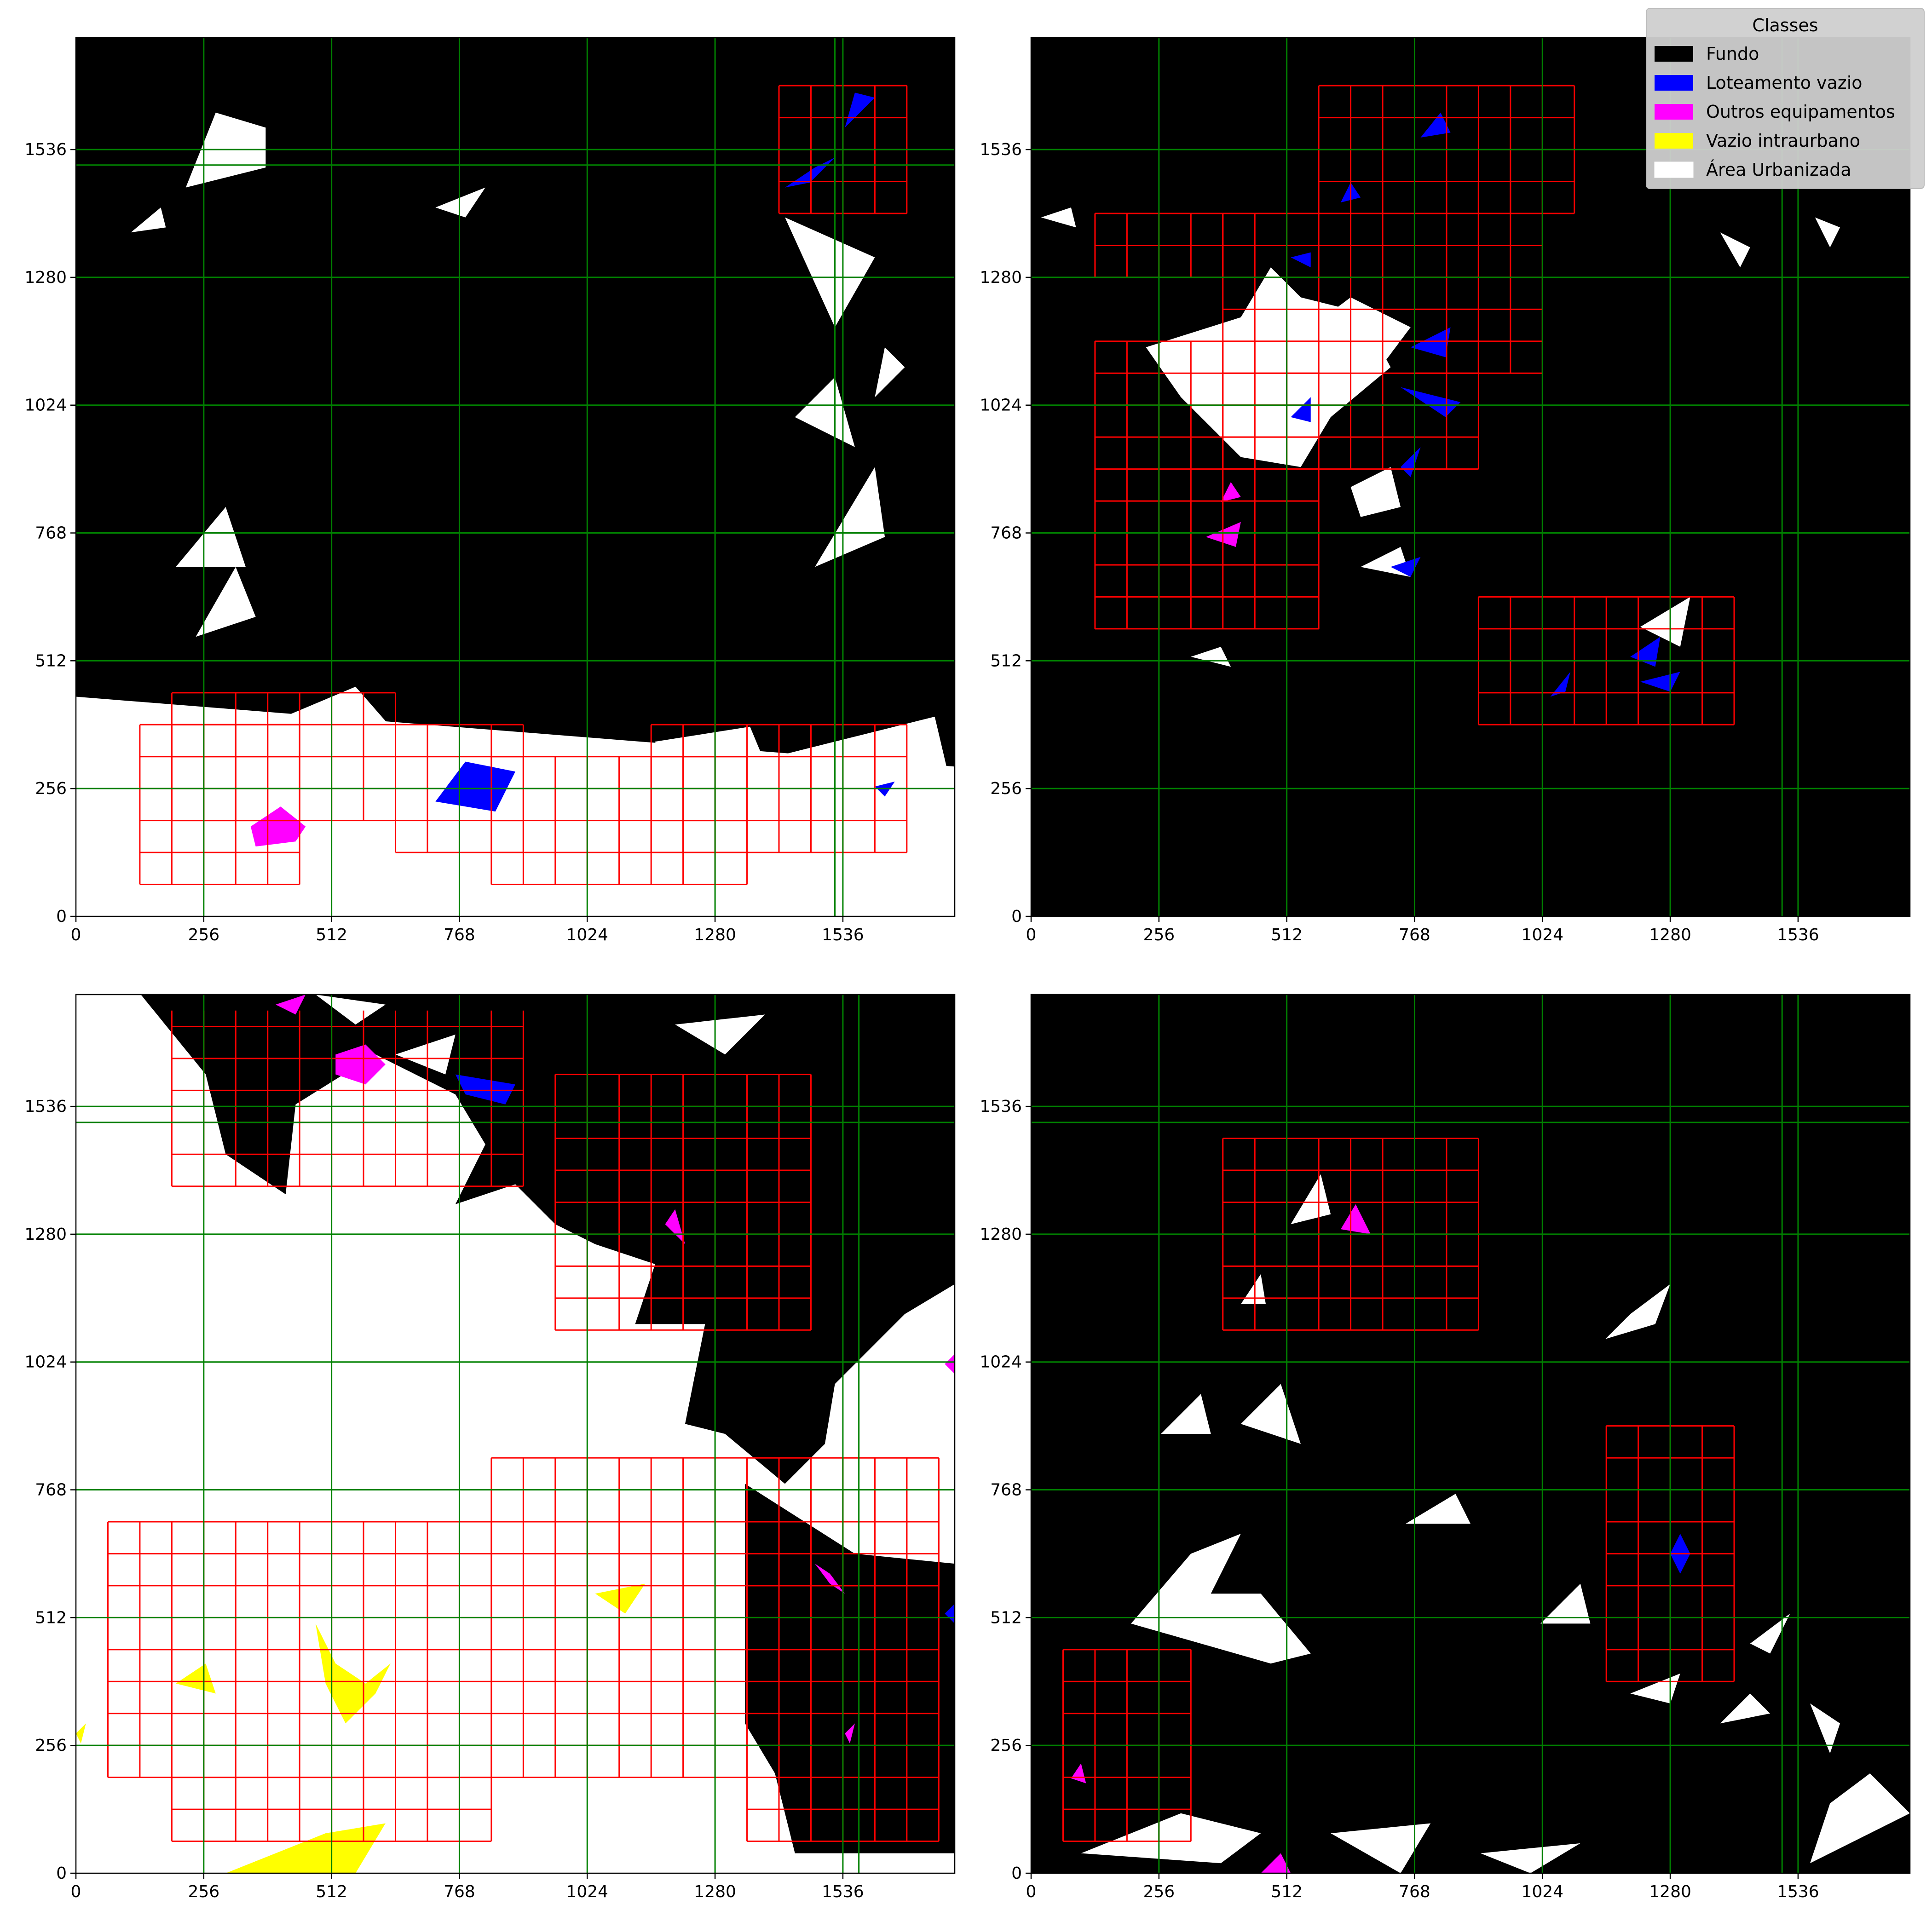 The image size is (1932, 1916). I want to click on legend-label: Fundo, so click(1733, 54).